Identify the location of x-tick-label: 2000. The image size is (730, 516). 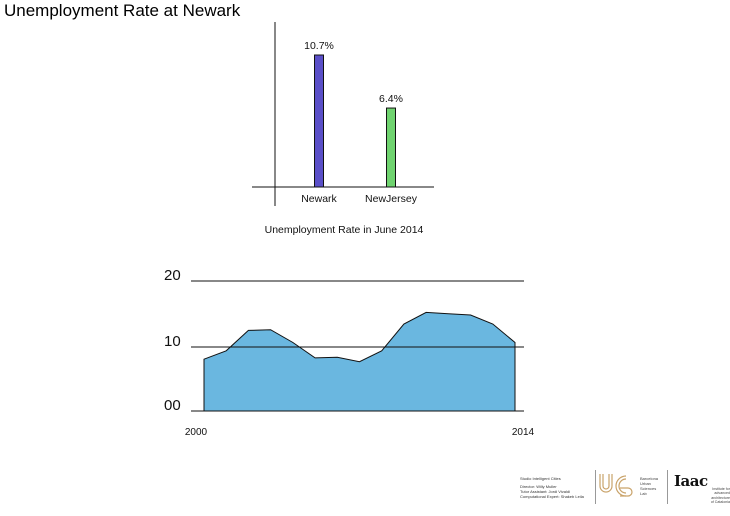
(196, 432).